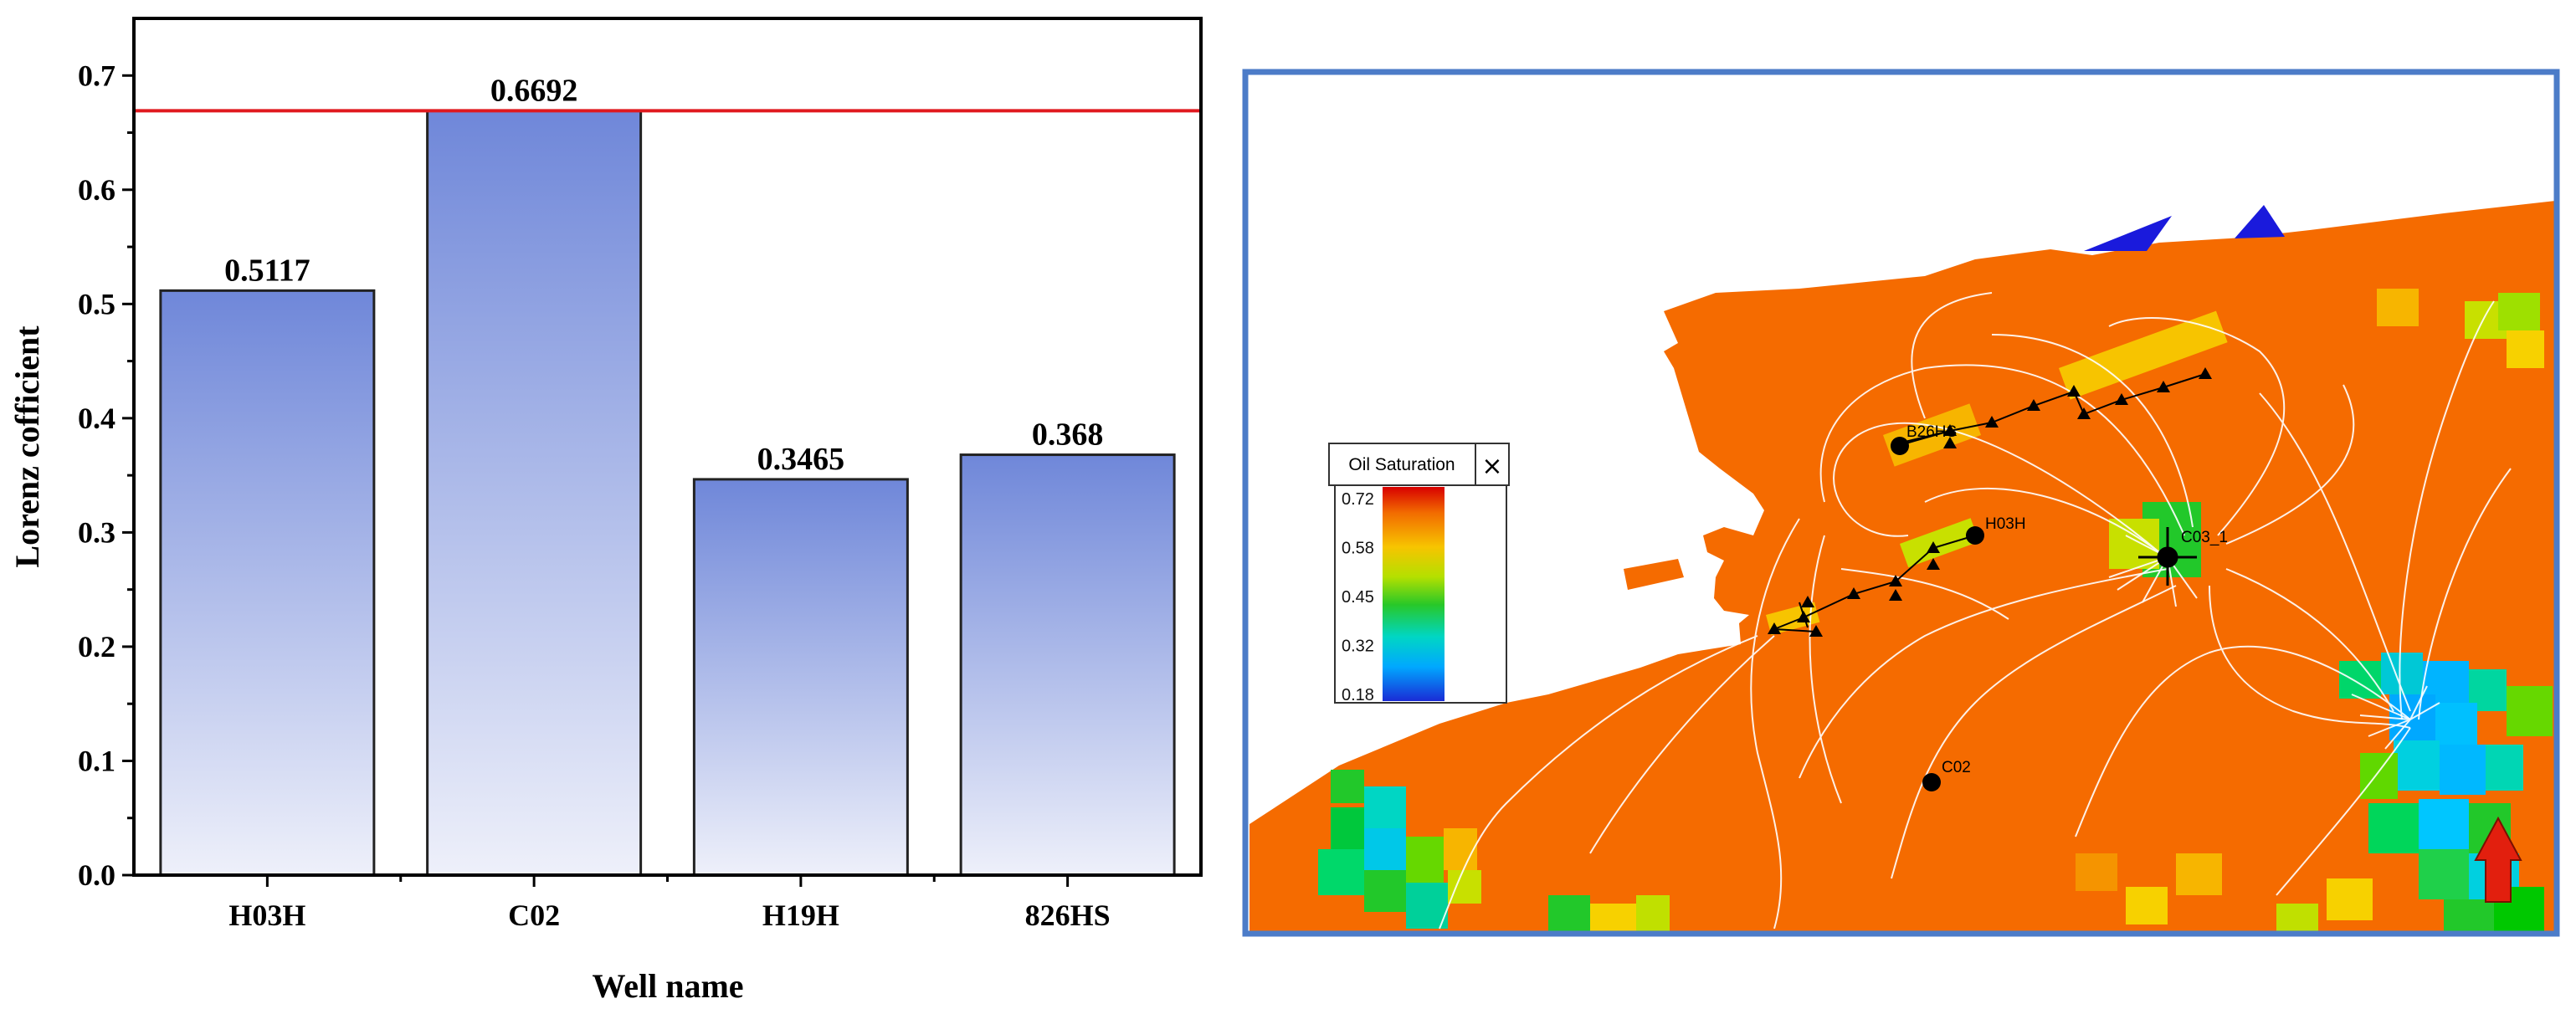  What do you see at coordinates (1358, 500) in the screenshot?
I see `legend-tick-label: 0.72` at bounding box center [1358, 500].